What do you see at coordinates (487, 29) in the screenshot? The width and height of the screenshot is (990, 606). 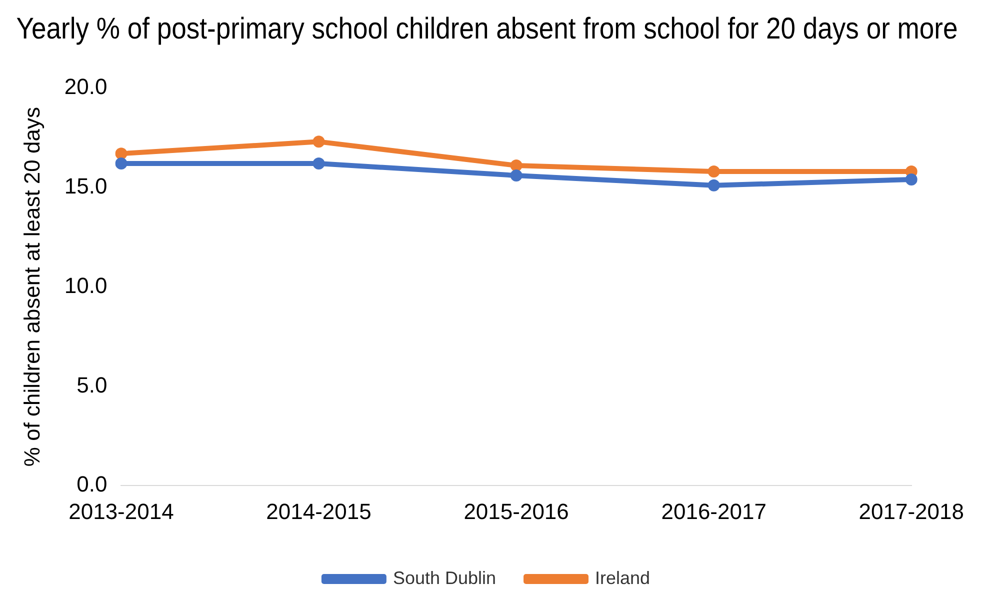 I see `chart-title: Yearly % of post-primary school children absent from school for 20 days or more` at bounding box center [487, 29].